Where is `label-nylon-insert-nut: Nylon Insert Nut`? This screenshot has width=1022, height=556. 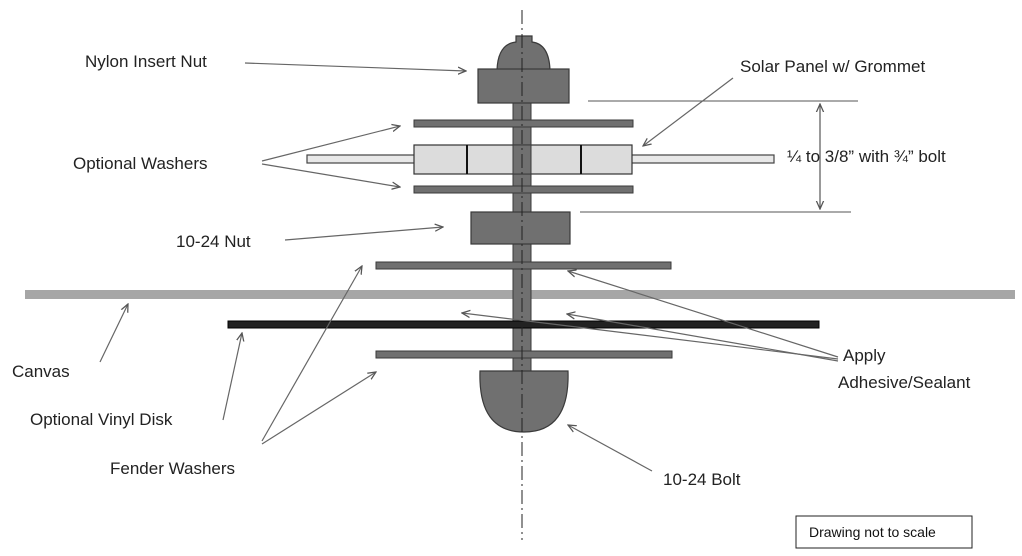
label-nylon-insert-nut: Nylon Insert Nut is located at coordinates (146, 61).